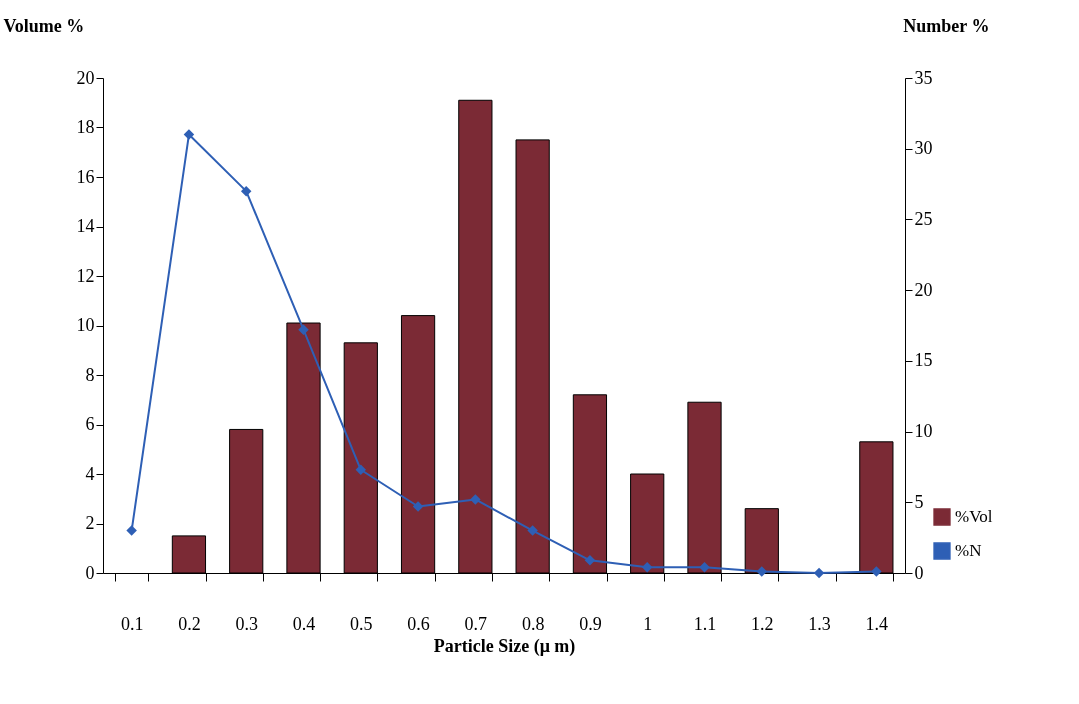 Image resolution: width=1079 pixels, height=704 pixels. What do you see at coordinates (819, 623) in the screenshot?
I see `x-tick-label: 1.3` at bounding box center [819, 623].